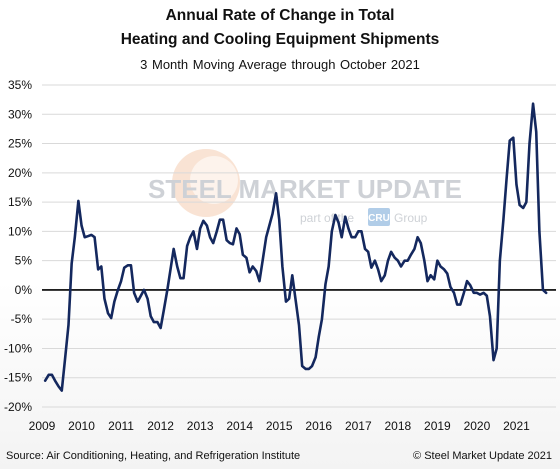 The image size is (560, 469). Describe the element at coordinates (42, 426) in the screenshot. I see `x-tick-label: 2009` at that location.